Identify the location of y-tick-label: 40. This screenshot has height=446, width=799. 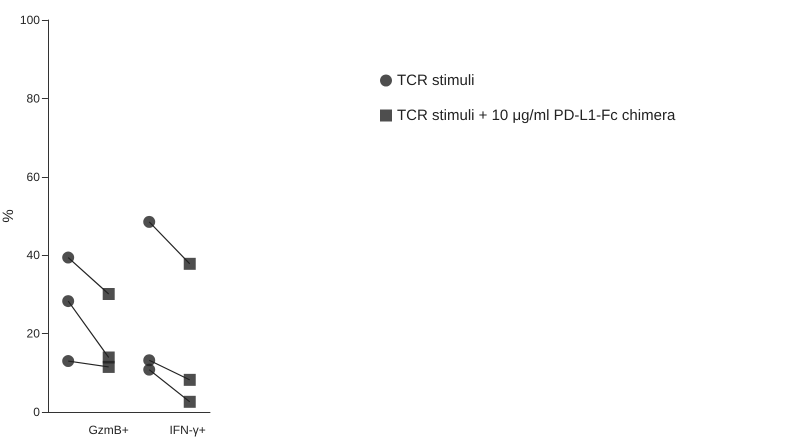
(33, 255).